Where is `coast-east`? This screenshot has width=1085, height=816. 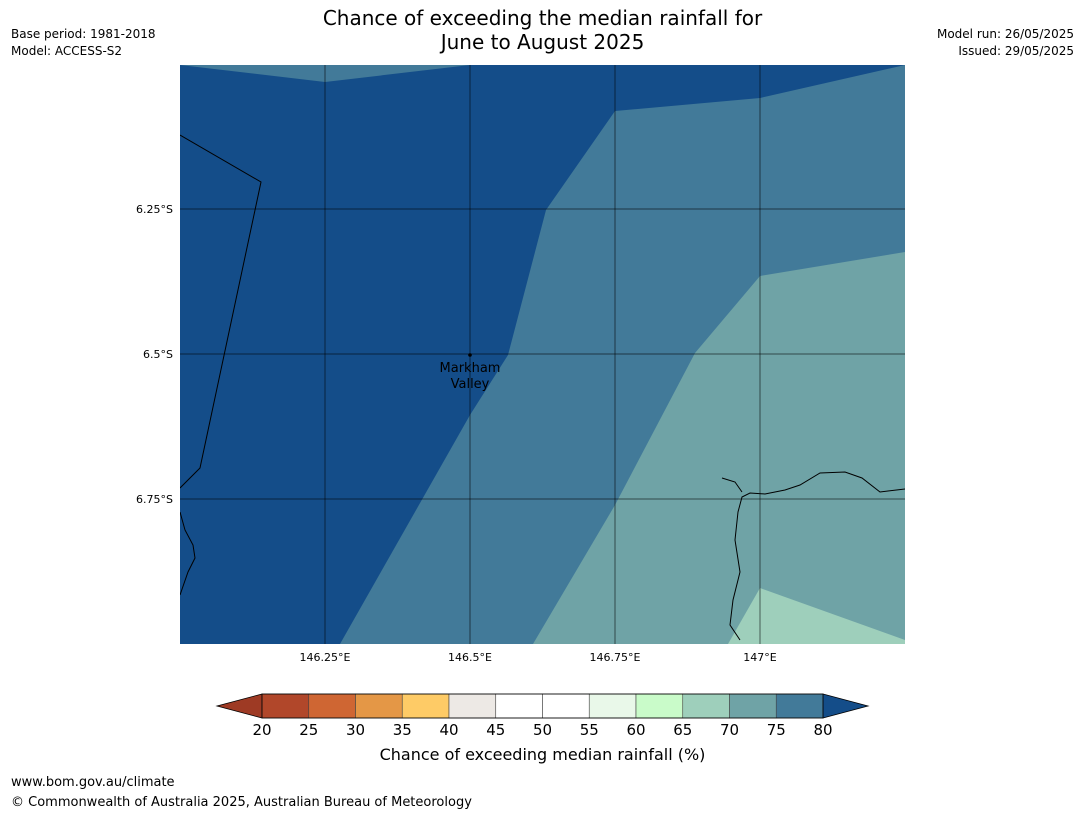 coast-east is located at coordinates (817, 556).